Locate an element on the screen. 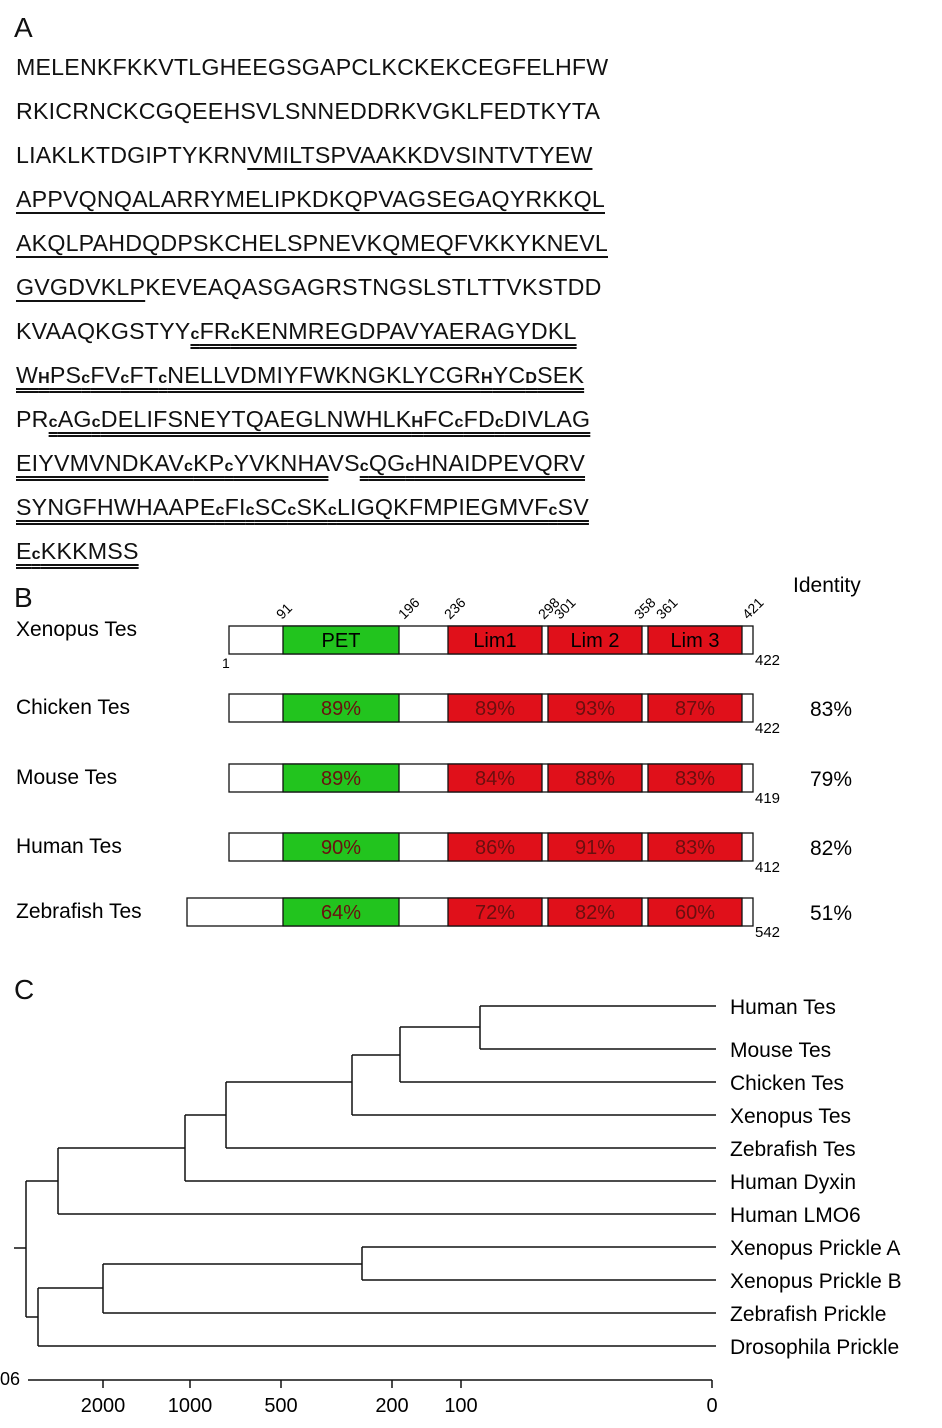 The image size is (942, 1428). sequence-segment: W is located at coordinates (27, 375).